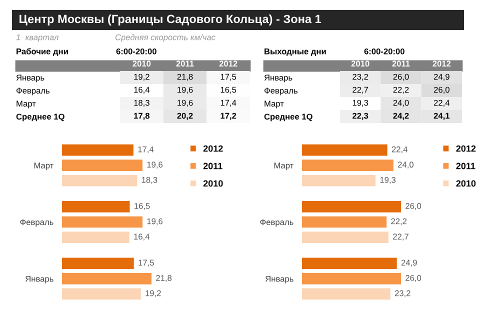 Image resolution: width=479 pixels, height=320 pixels. What do you see at coordinates (42, 52) in the screenshot?
I see `text: Рабочие дни` at bounding box center [42, 52].